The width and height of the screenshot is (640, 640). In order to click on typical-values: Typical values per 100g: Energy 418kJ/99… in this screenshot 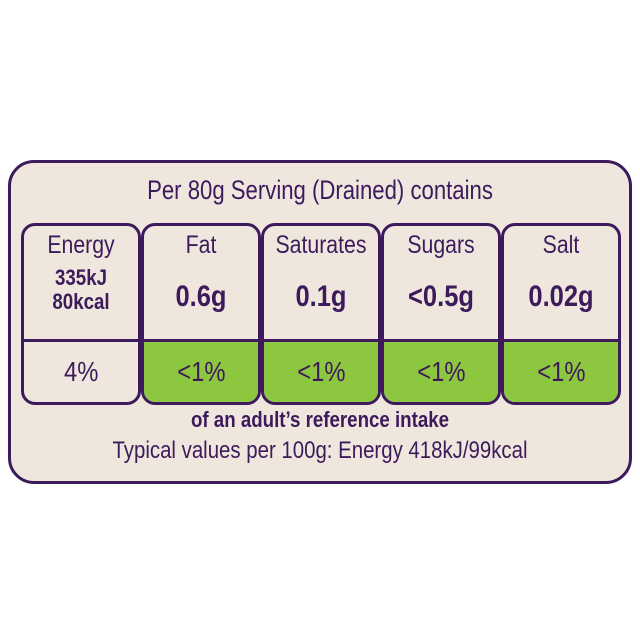, I will do `click(320, 450)`.